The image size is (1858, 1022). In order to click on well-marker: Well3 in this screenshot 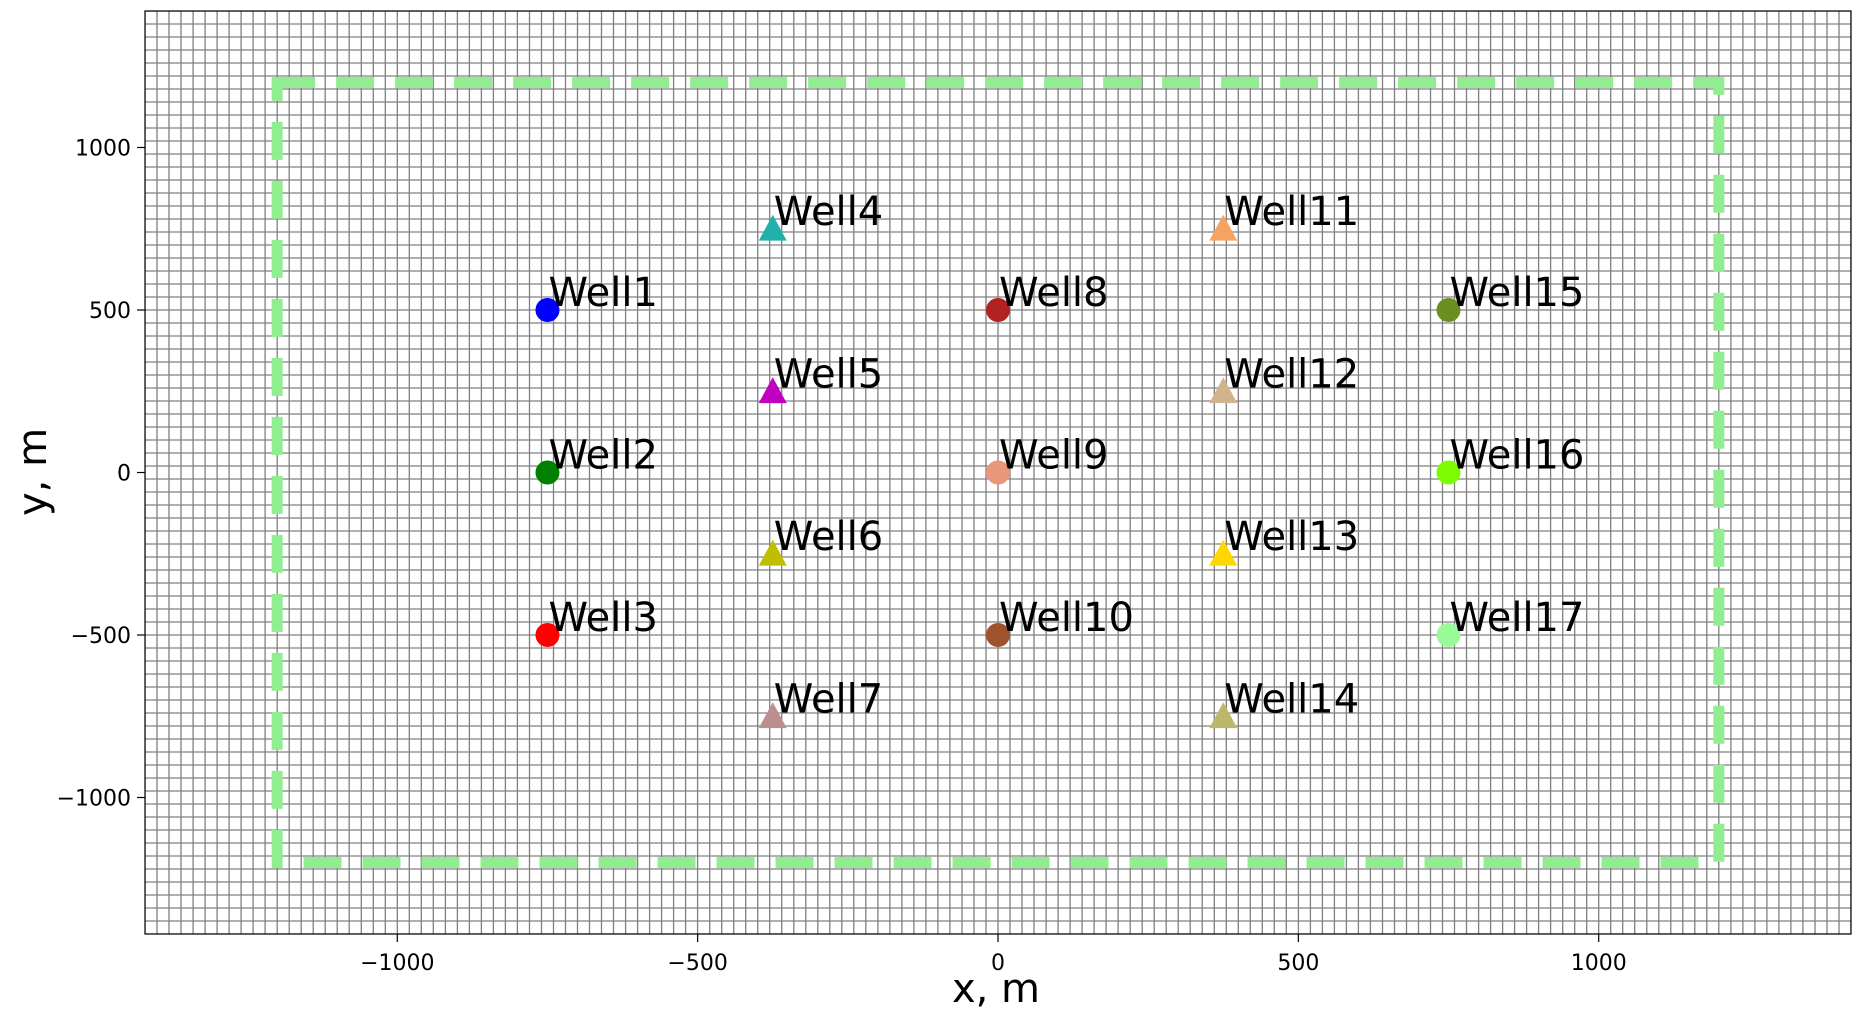, I will do `click(596, 621)`.